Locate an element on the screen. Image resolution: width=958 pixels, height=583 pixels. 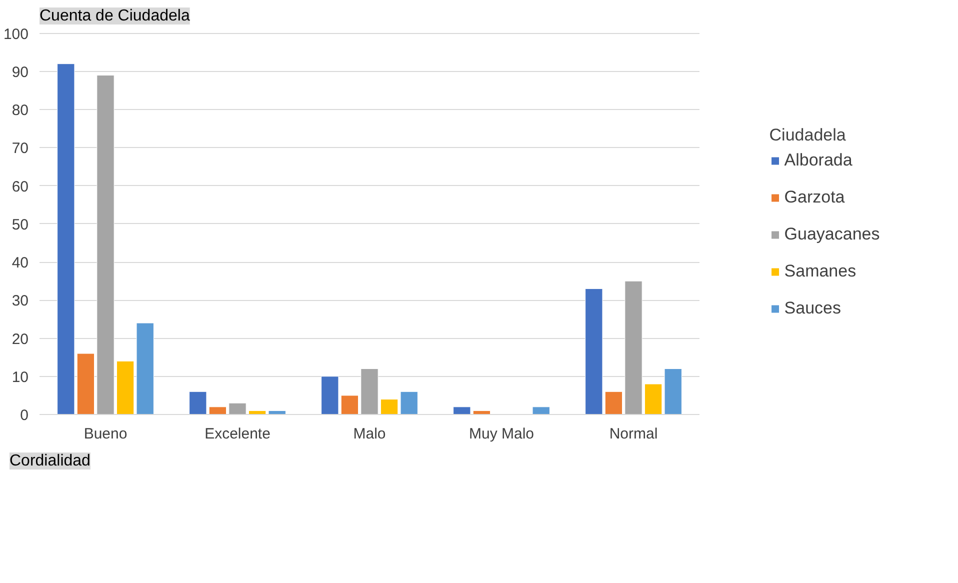
x-tick-label: Excelente is located at coordinates (237, 434).